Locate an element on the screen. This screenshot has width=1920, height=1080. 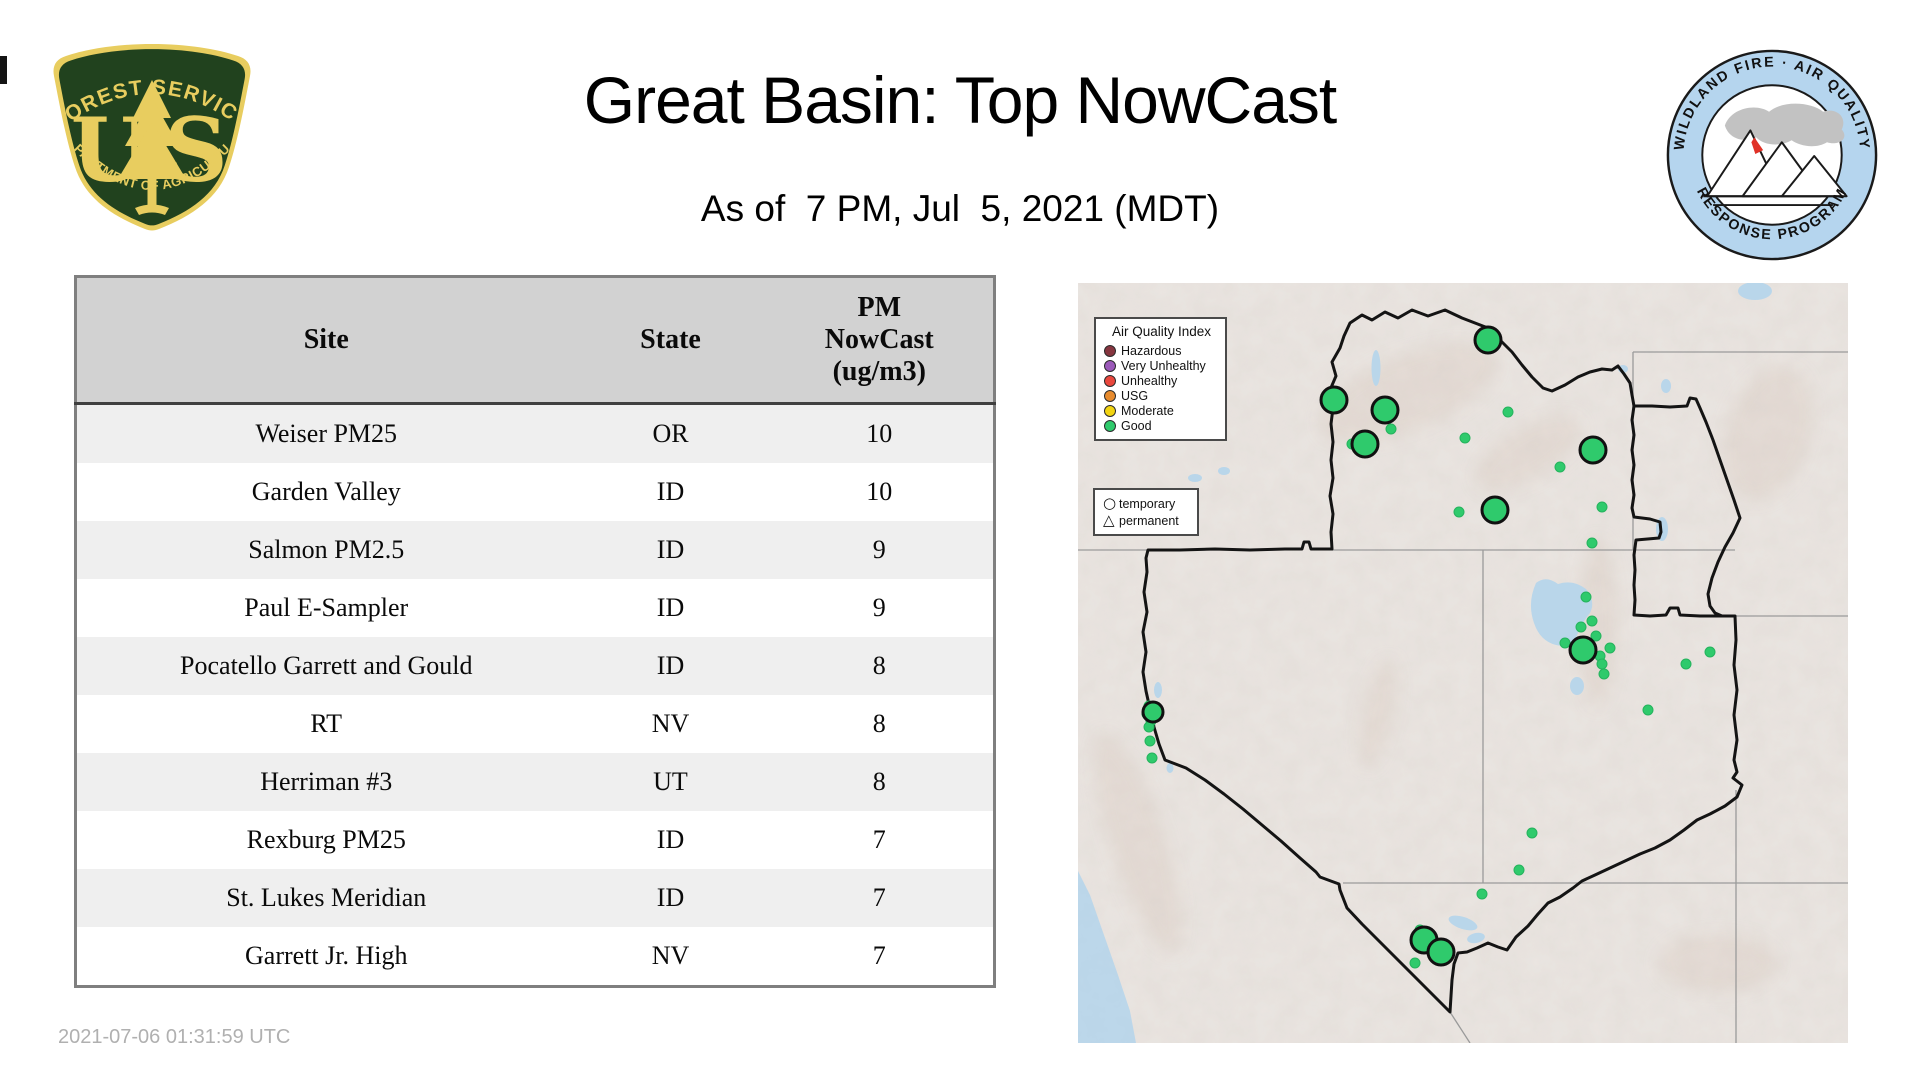
pm-value-cell: 9 is located at coordinates (879, 549).